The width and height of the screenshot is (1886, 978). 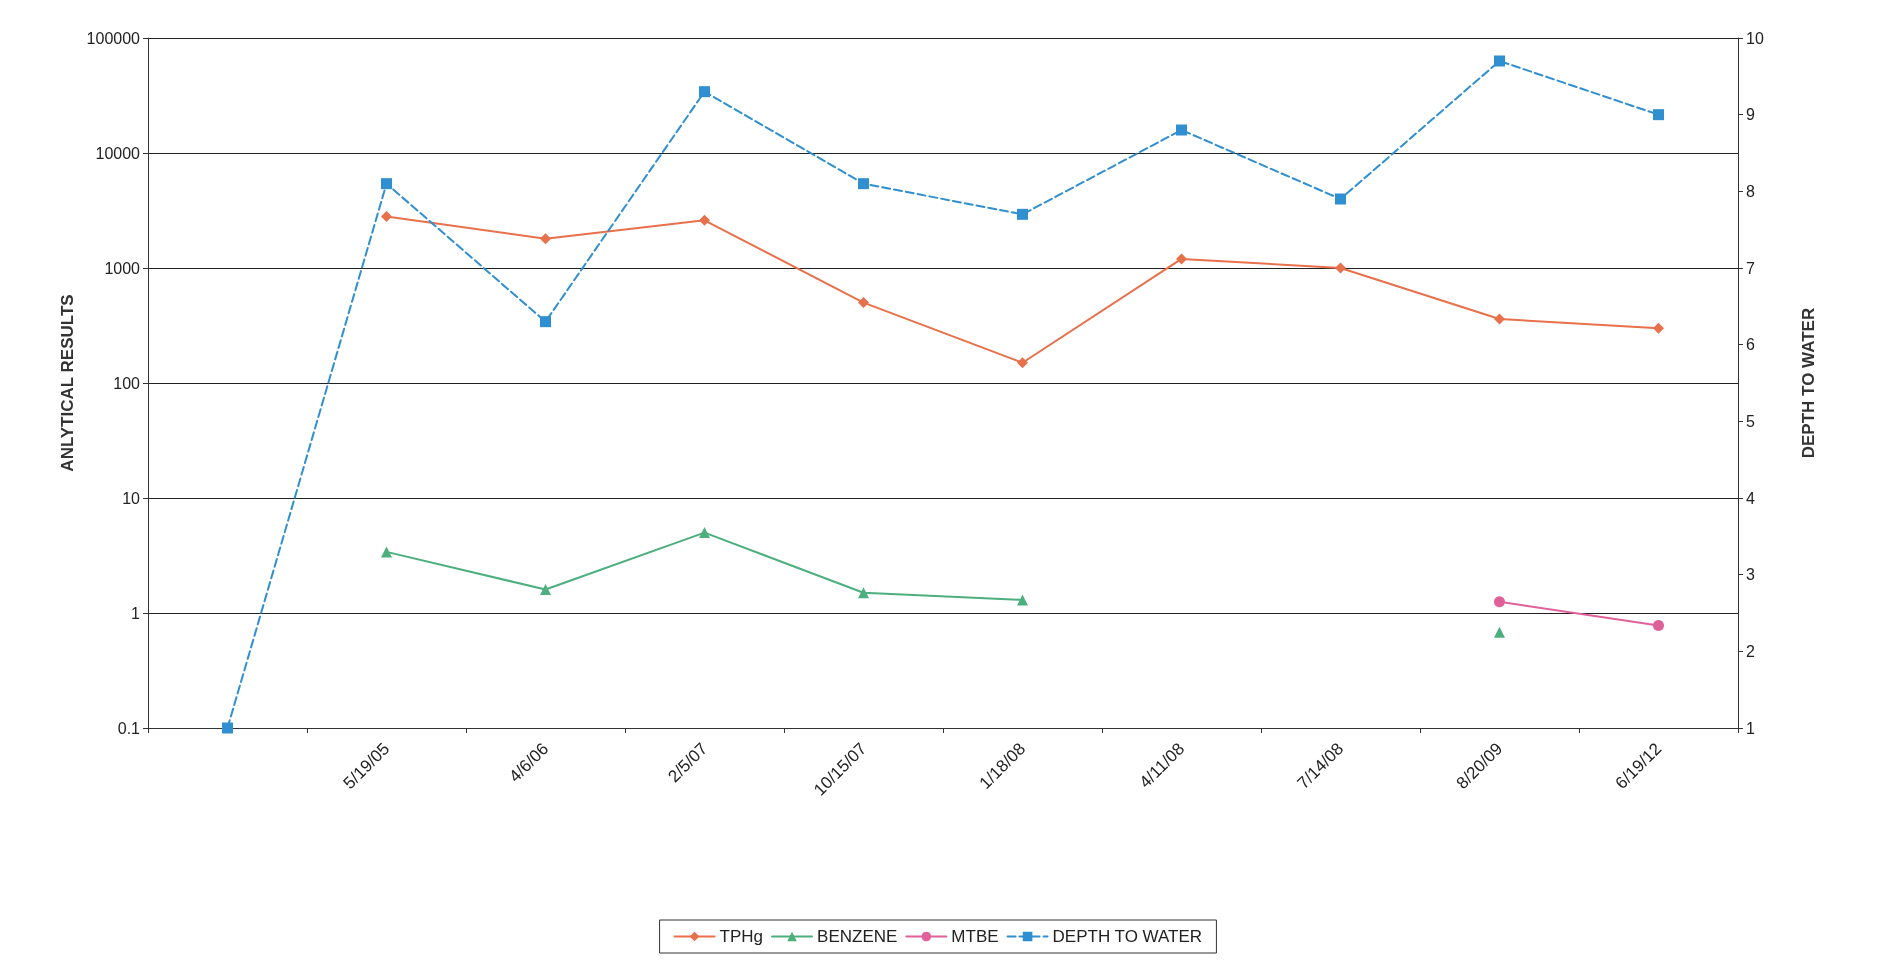 I want to click on y-tick-label: 10, so click(x=131, y=498).